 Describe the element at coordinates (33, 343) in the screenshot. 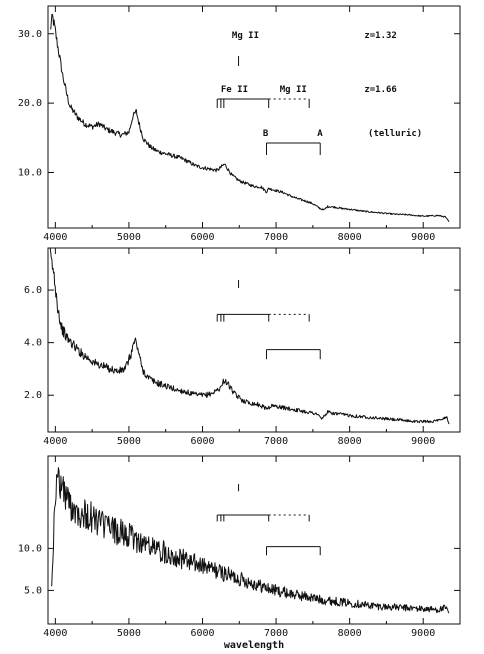

I see `y-tick-label: 4.0` at that location.